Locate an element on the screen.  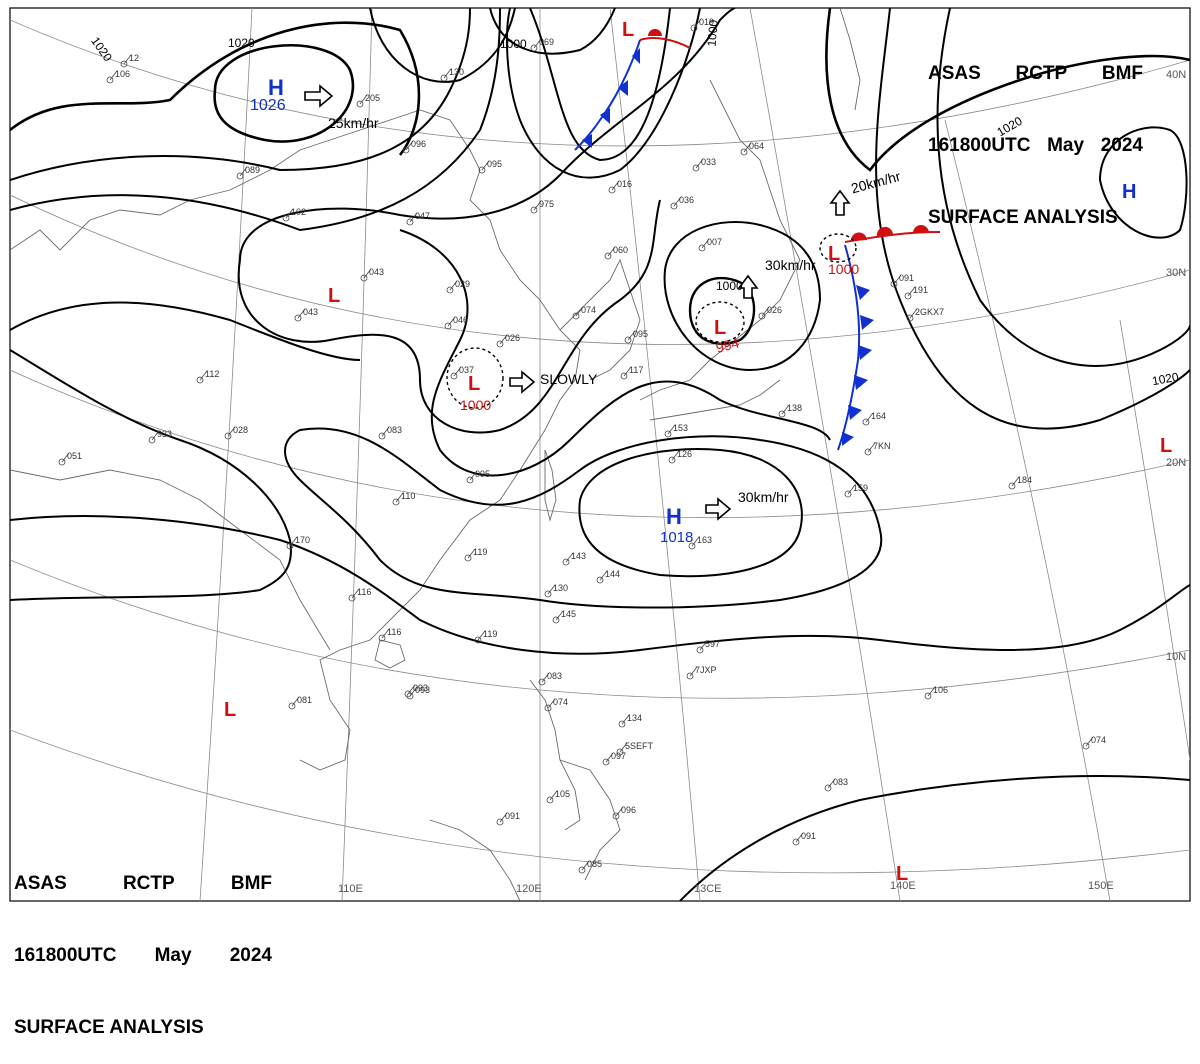
station-plot: 117 is located at coordinates (631, 372).